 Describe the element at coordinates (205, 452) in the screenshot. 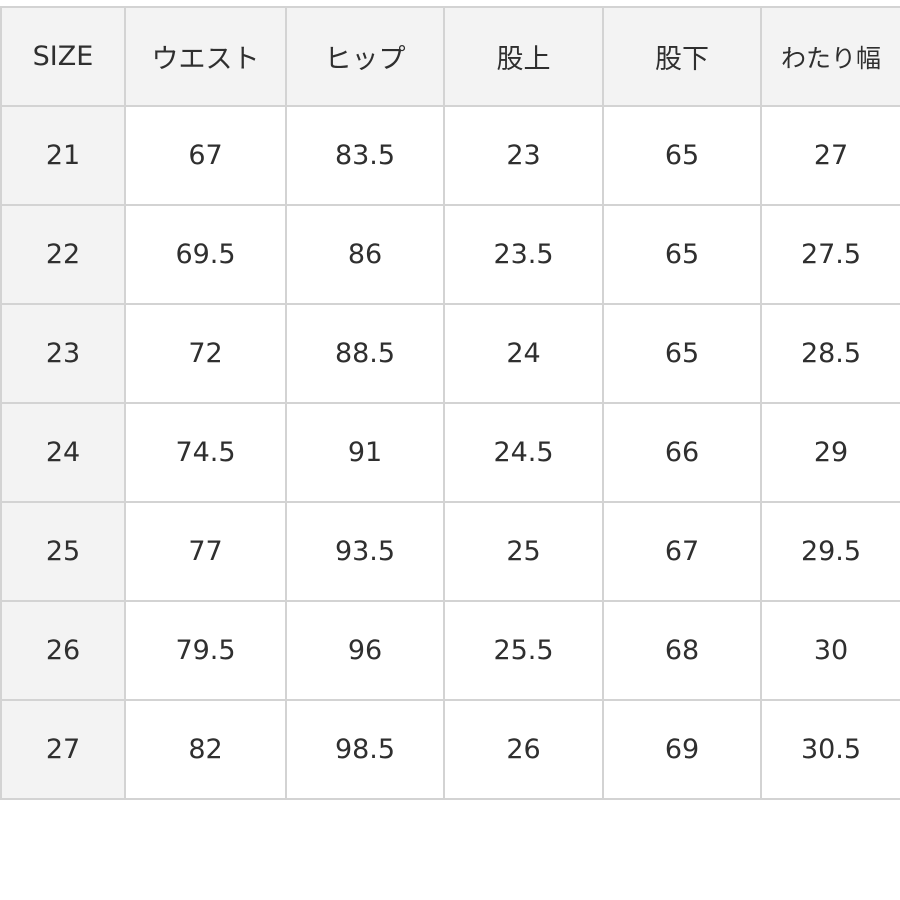

I see `table-cell: 74.5` at that location.